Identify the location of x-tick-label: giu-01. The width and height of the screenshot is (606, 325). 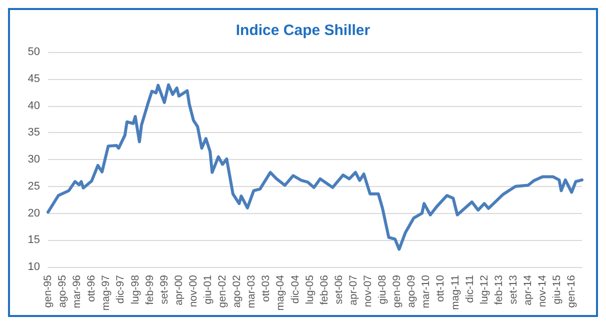
(208, 289).